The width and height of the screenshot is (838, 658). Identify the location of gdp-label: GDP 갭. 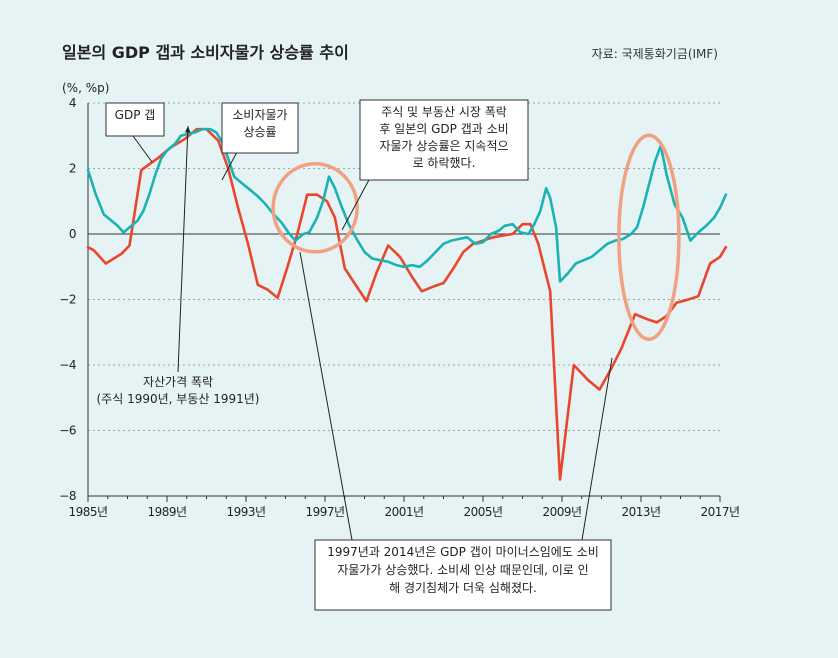
(135, 119).